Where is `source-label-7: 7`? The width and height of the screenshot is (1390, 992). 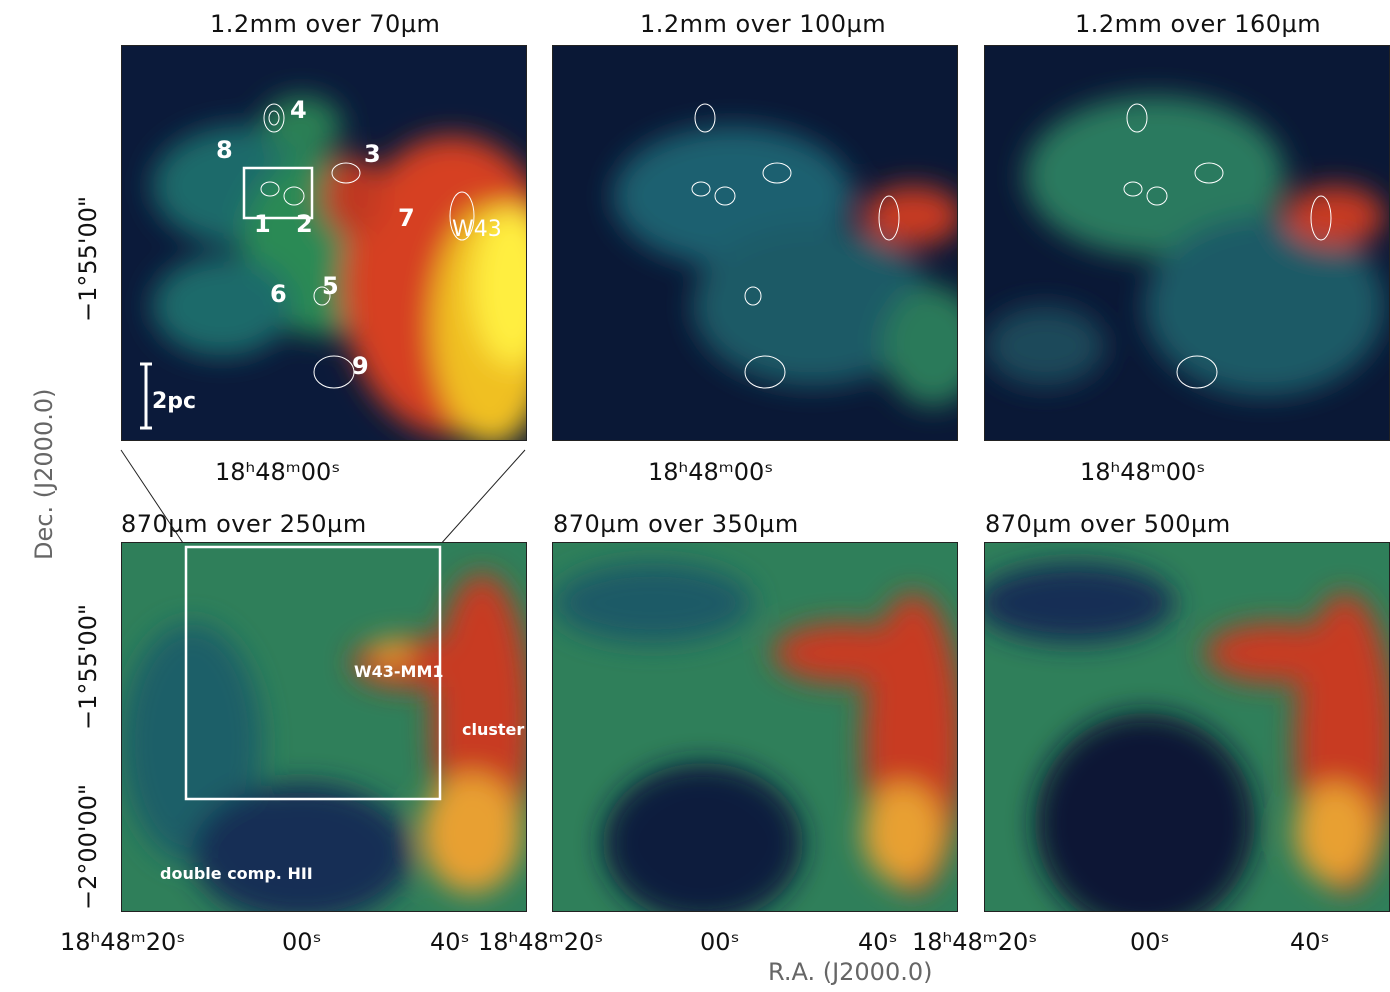 source-label-7: 7 is located at coordinates (406, 218).